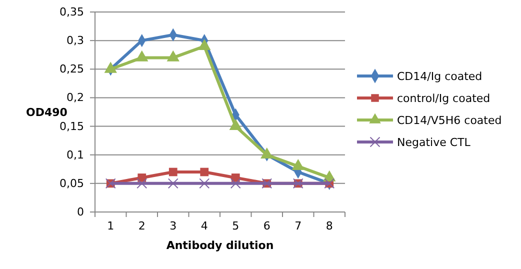 This screenshot has height=269, width=521. I want to click on x-tick-label: 3, so click(173, 225).